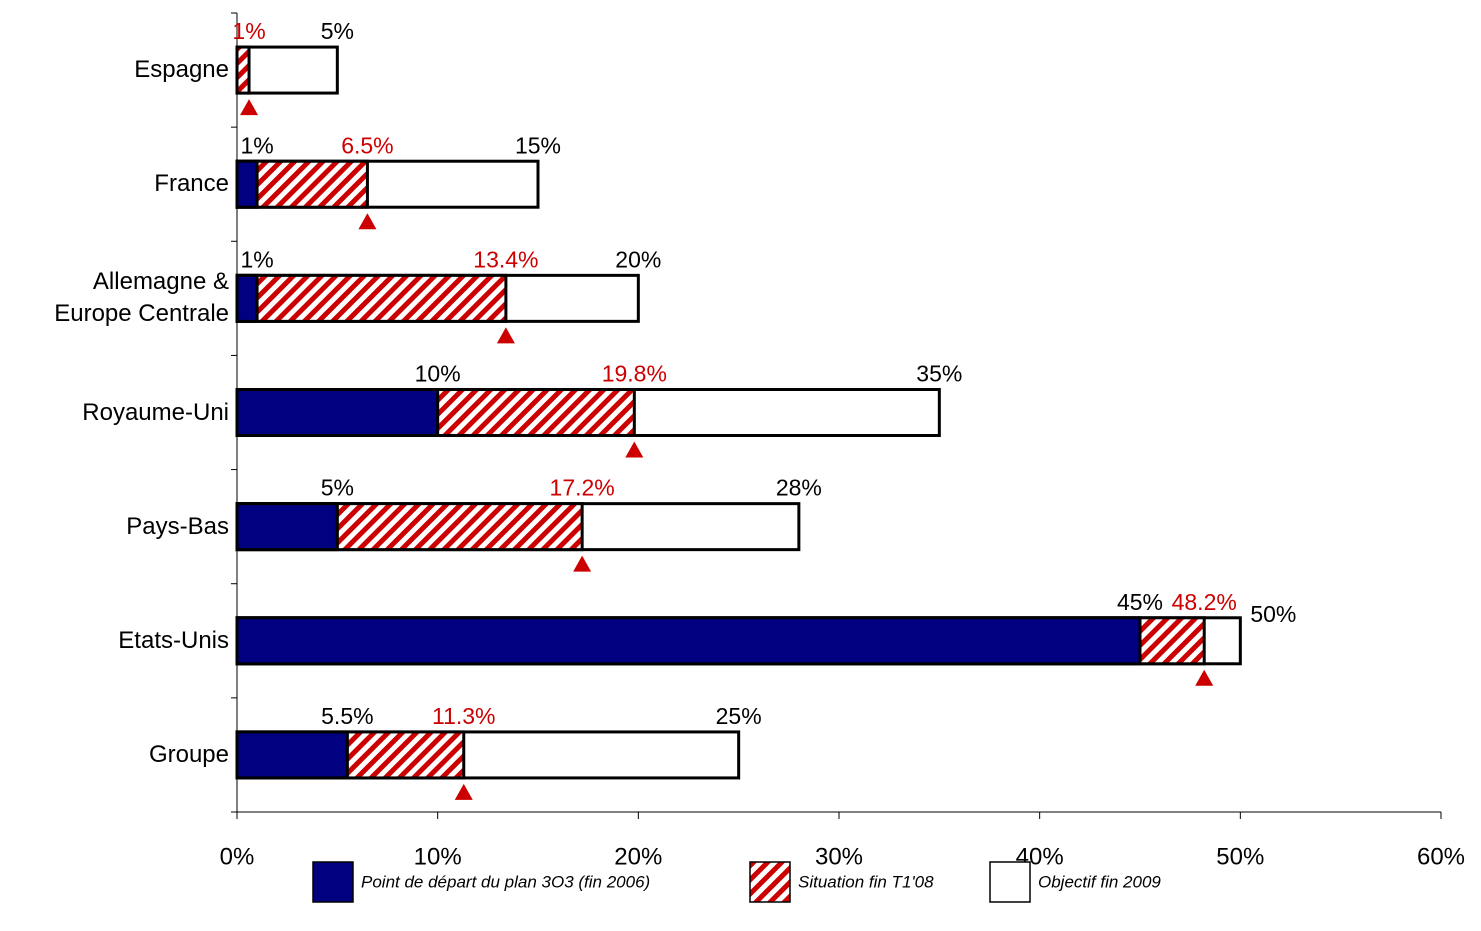 This screenshot has height=931, width=1481. What do you see at coordinates (188, 754) in the screenshot?
I see `category-label: Groupe` at bounding box center [188, 754].